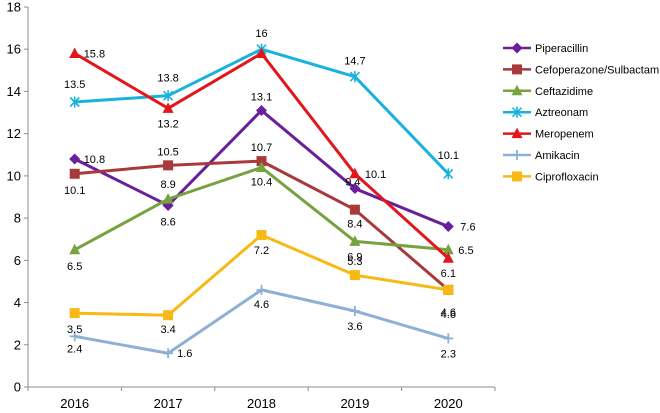  What do you see at coordinates (167, 222) in the screenshot?
I see `data-label: 8.6` at bounding box center [167, 222].